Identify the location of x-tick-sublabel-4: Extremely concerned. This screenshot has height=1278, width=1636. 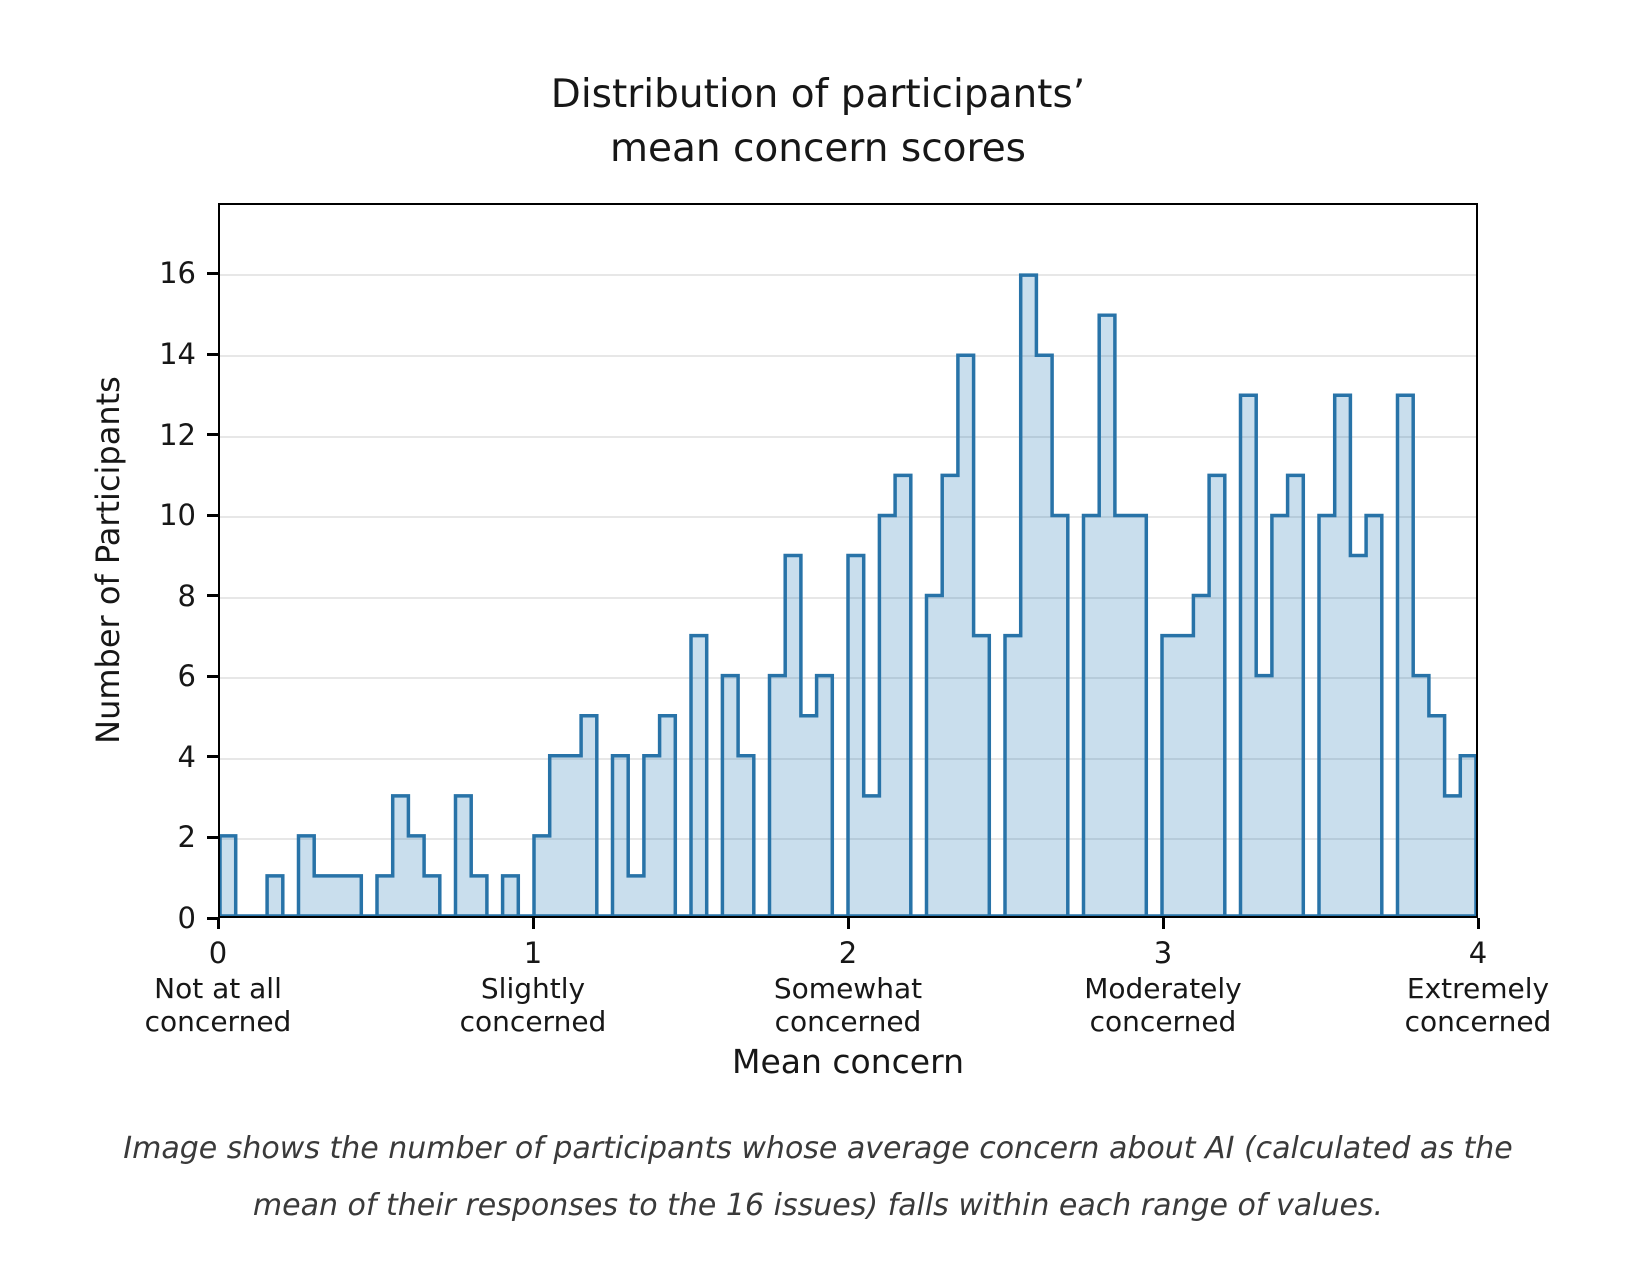
(1478, 1005).